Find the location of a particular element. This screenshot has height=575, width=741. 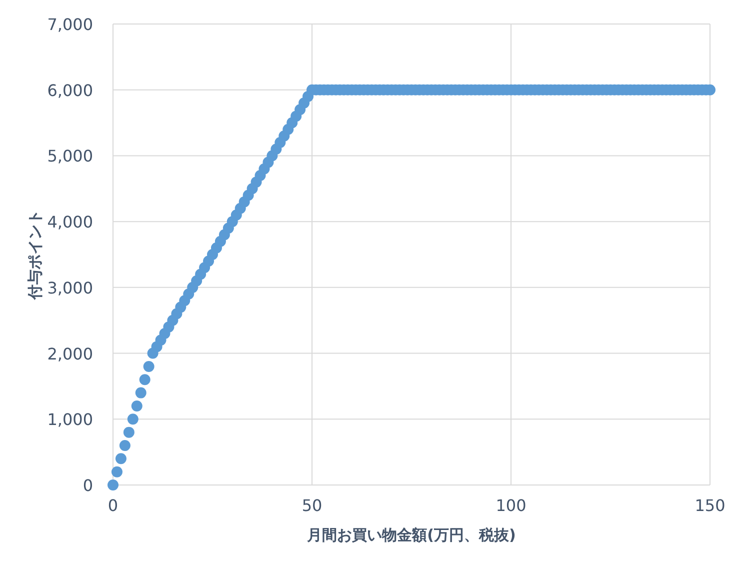

y-tick-label: 6,000 is located at coordinates (70, 90).